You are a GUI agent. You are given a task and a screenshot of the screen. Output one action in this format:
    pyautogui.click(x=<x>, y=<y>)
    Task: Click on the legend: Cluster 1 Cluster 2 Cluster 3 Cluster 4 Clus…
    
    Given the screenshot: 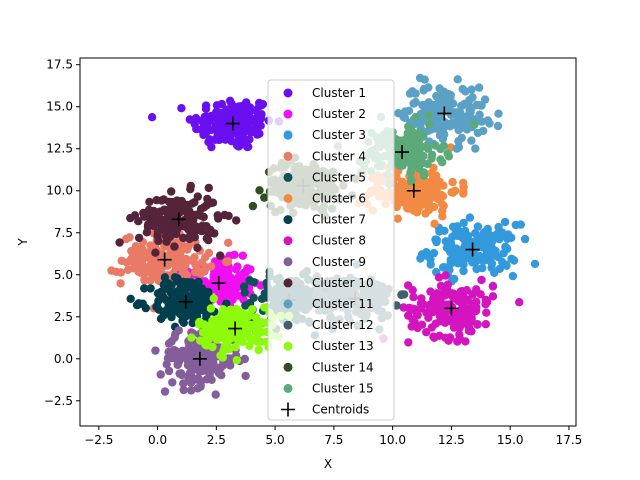 What is the action you would take?
    pyautogui.click(x=331, y=250)
    